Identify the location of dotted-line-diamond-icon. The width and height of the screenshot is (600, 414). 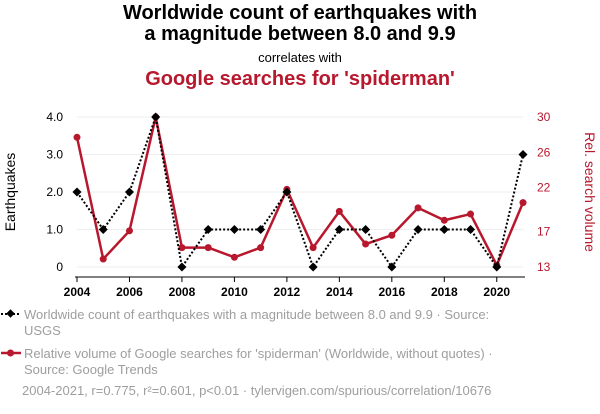
(11, 313).